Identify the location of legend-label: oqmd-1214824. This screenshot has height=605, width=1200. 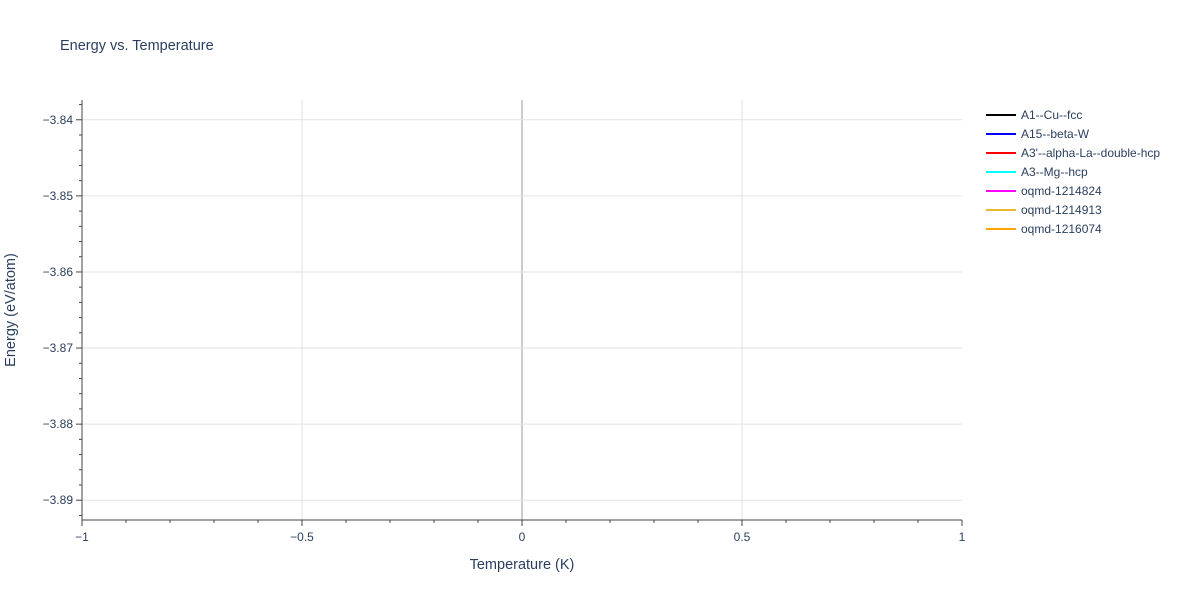
(1061, 191).